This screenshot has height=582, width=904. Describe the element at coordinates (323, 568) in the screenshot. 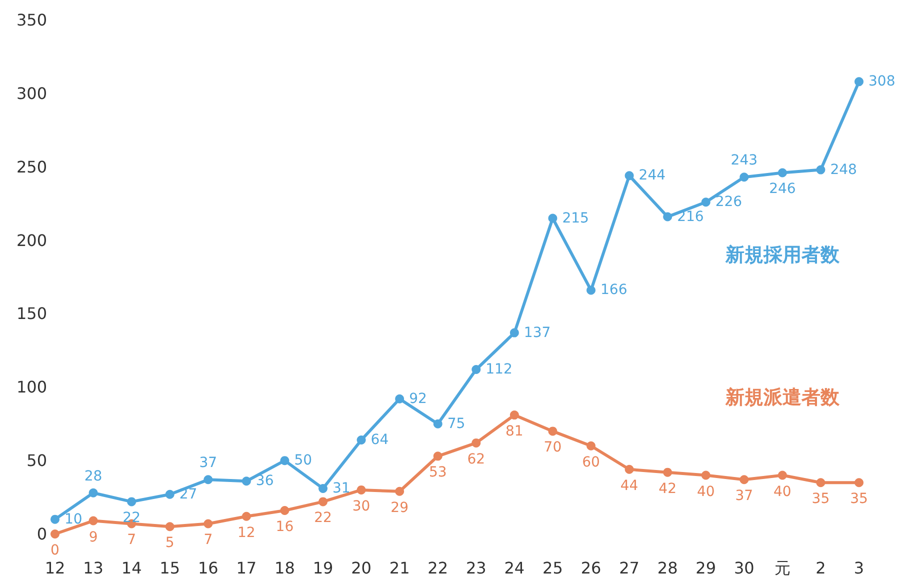

I see `x-tick-label: 19` at that location.